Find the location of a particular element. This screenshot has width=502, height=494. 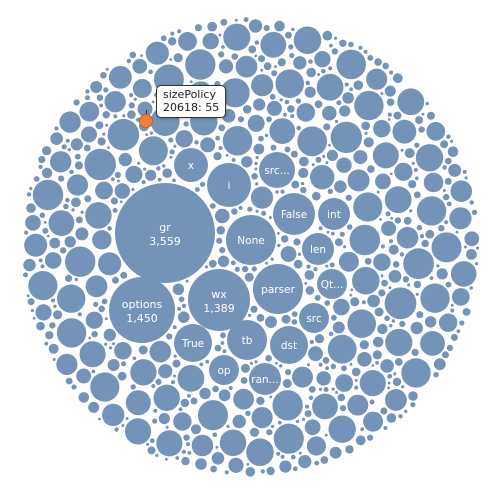

bubble-x is located at coordinates (191, 165).